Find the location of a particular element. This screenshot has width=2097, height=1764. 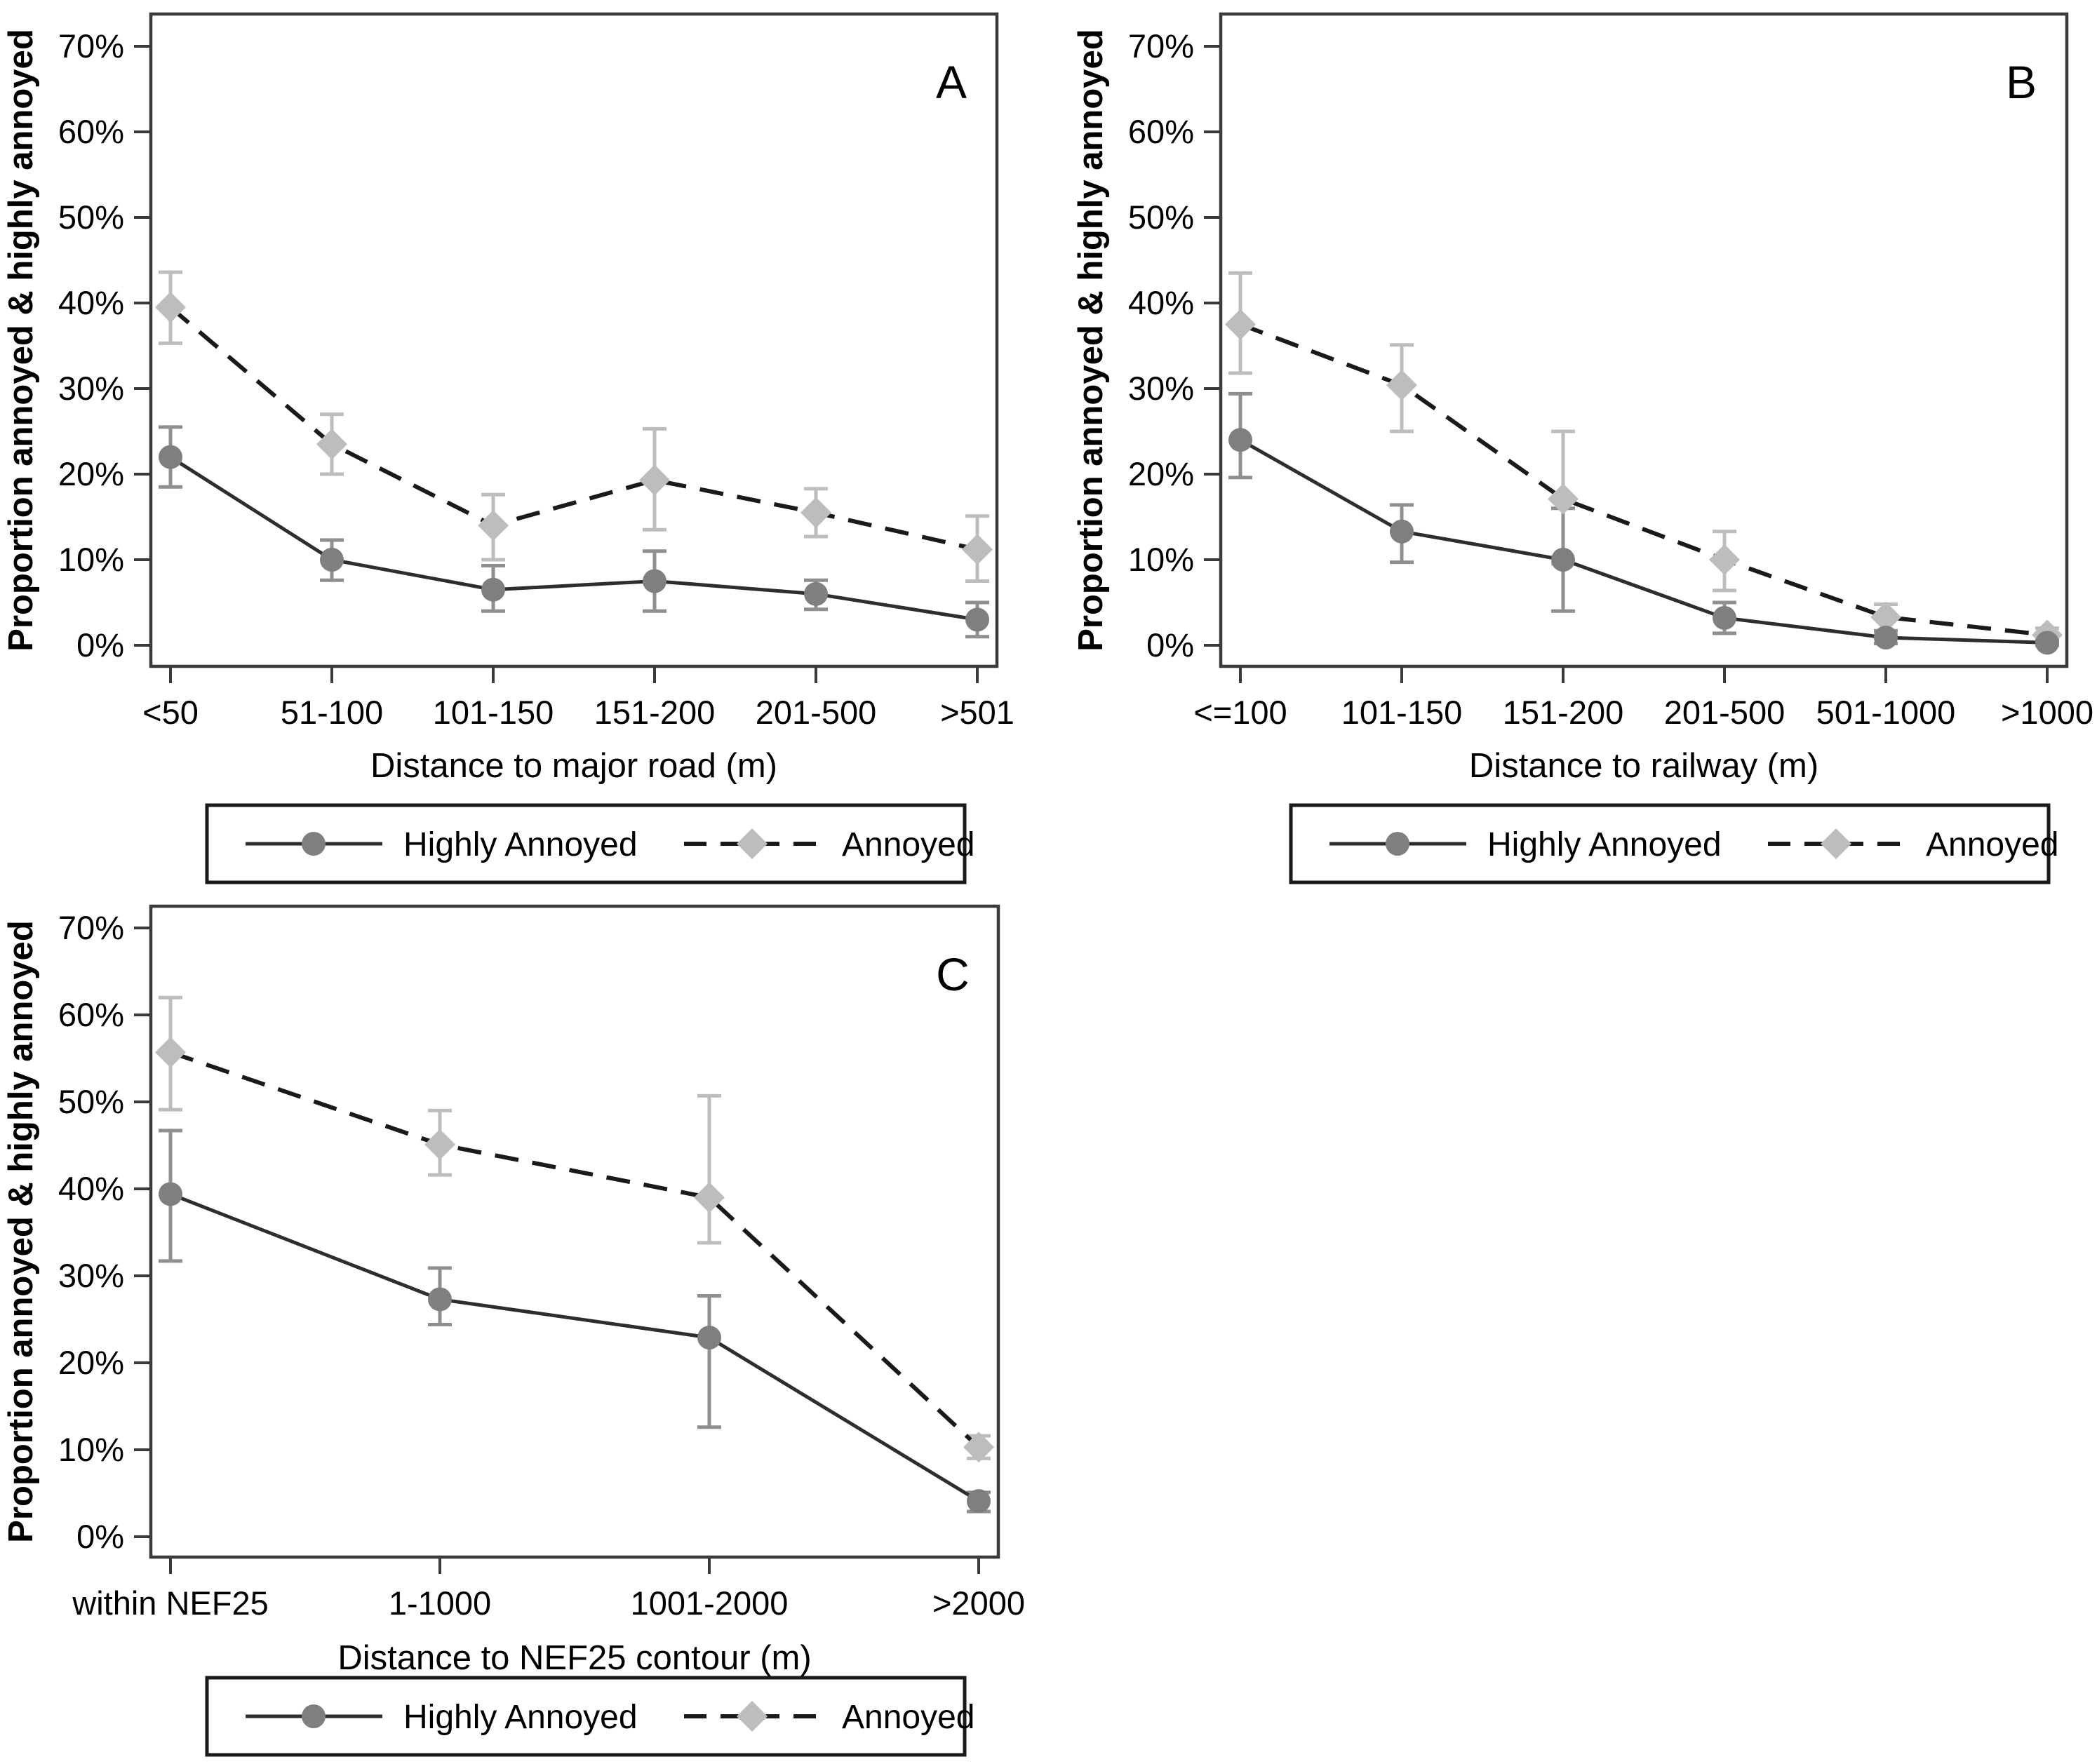

x-tick-label: <50 is located at coordinates (170, 713).